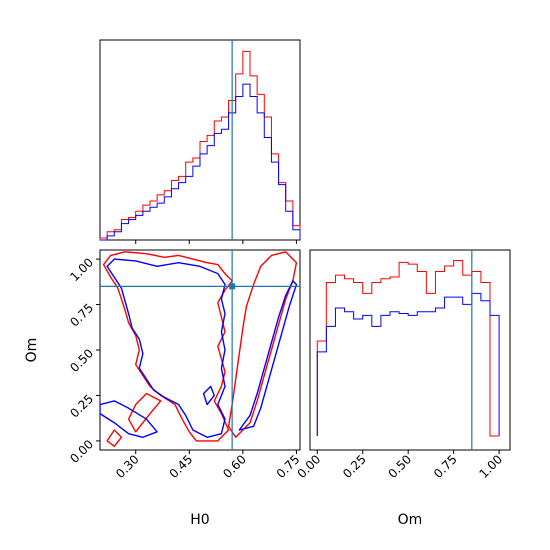 The height and width of the screenshot is (550, 550). Describe the element at coordinates (354, 466) in the screenshot. I see `om-histogram-x-tick-label-2: 0.25` at that location.